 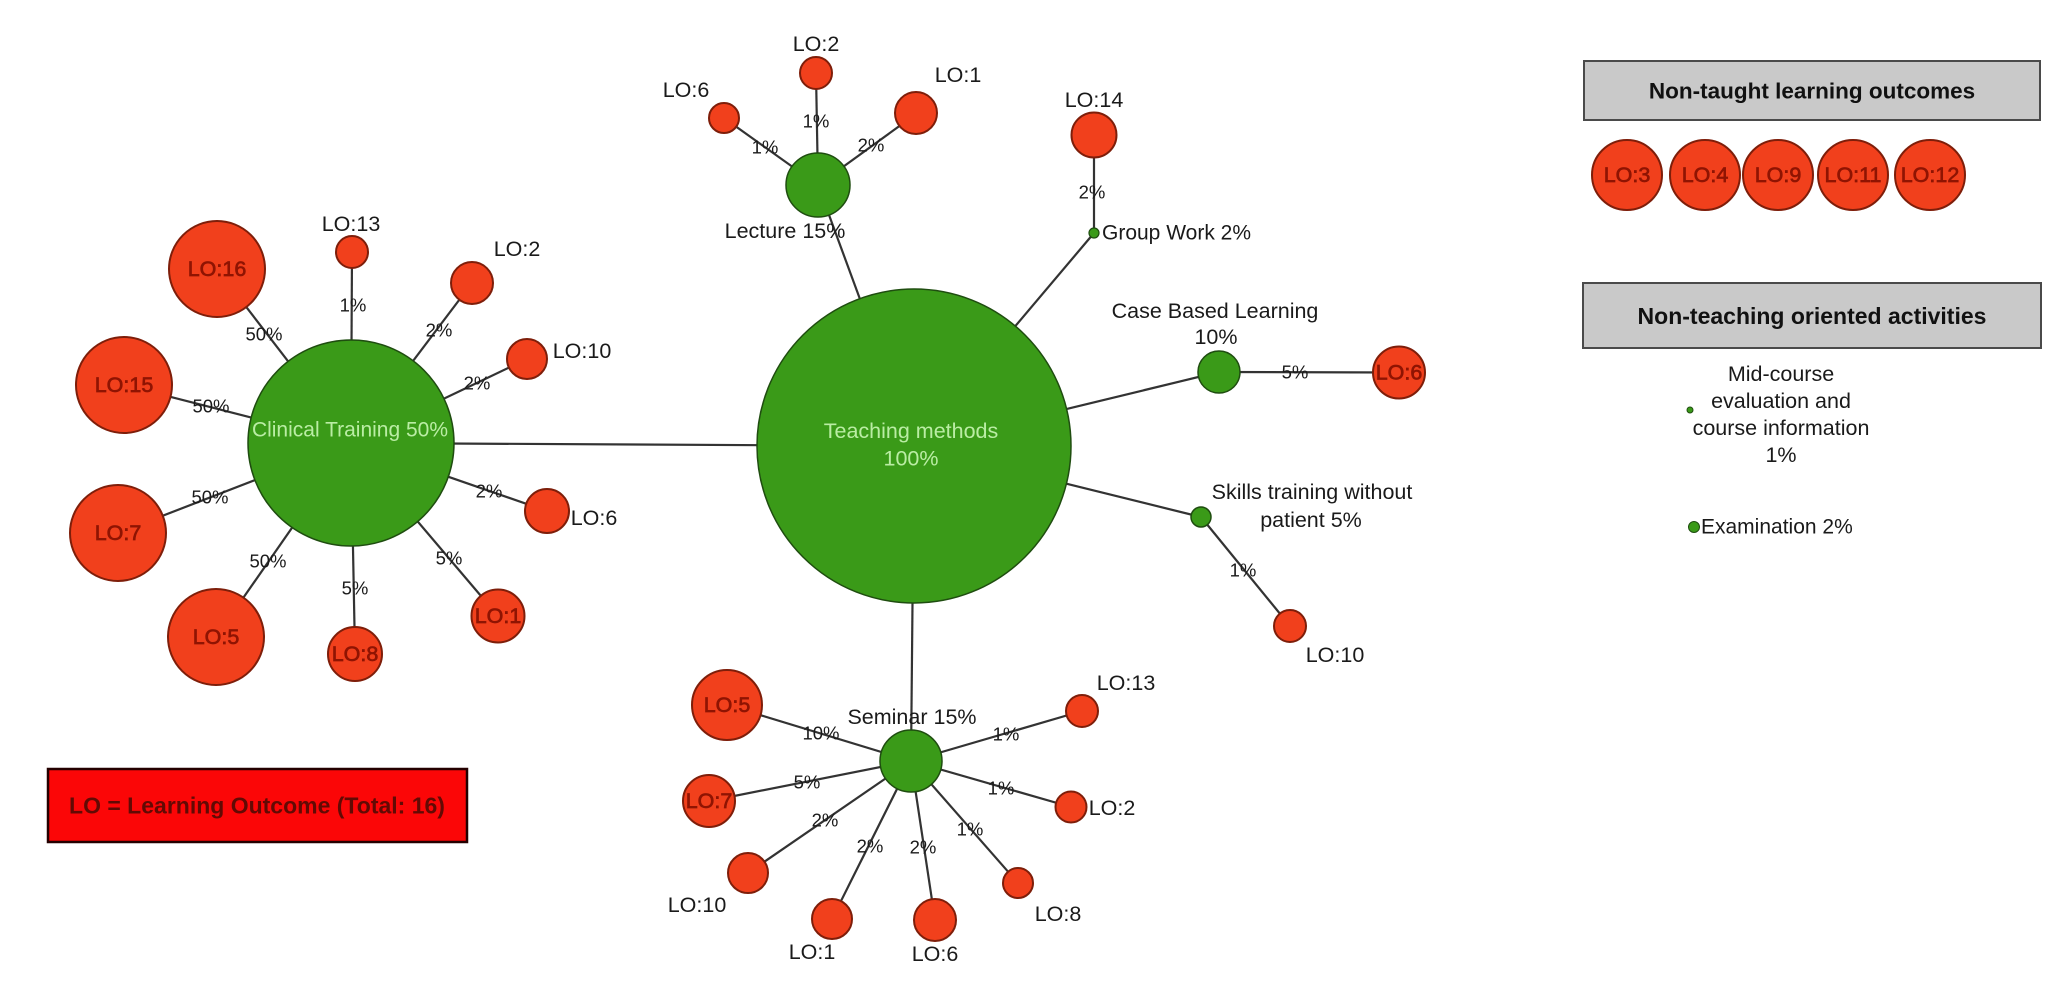 I want to click on svg-text: LO:9, so click(x=1778, y=175).